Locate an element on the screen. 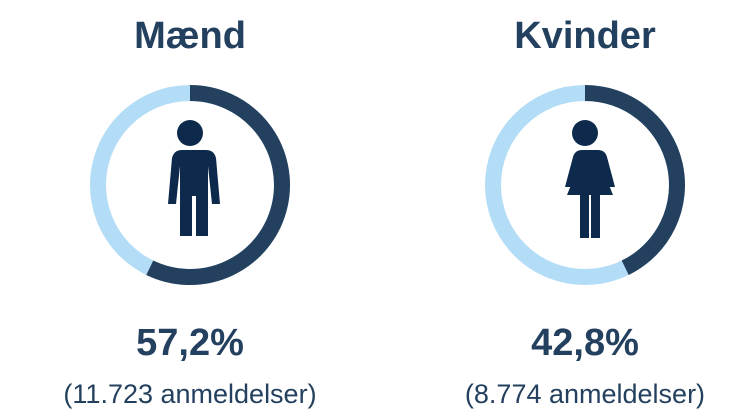 The height and width of the screenshot is (418, 756). man-icon is located at coordinates (194, 178).